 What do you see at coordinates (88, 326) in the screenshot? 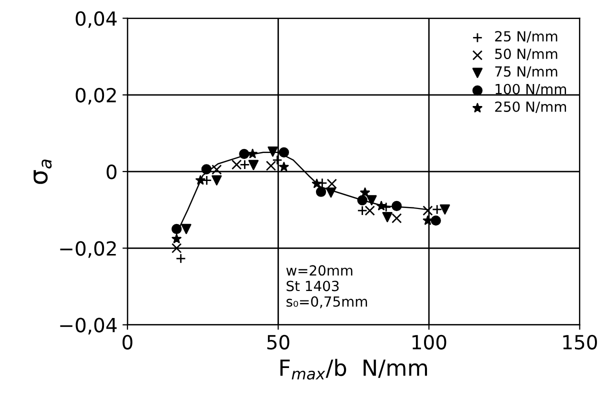
I see `y-tick-label: −0,04` at bounding box center [88, 326].